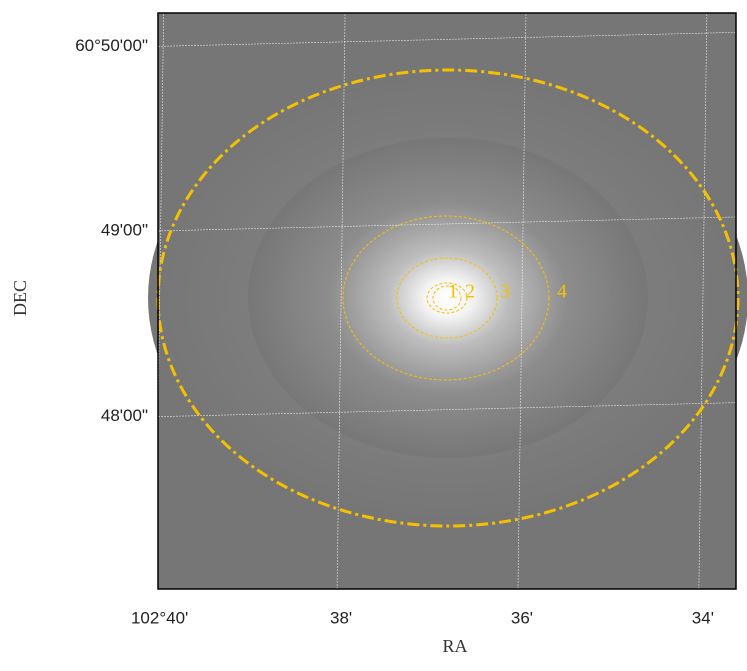  What do you see at coordinates (20, 298) in the screenshot?
I see `y-axis-label: DEC` at bounding box center [20, 298].